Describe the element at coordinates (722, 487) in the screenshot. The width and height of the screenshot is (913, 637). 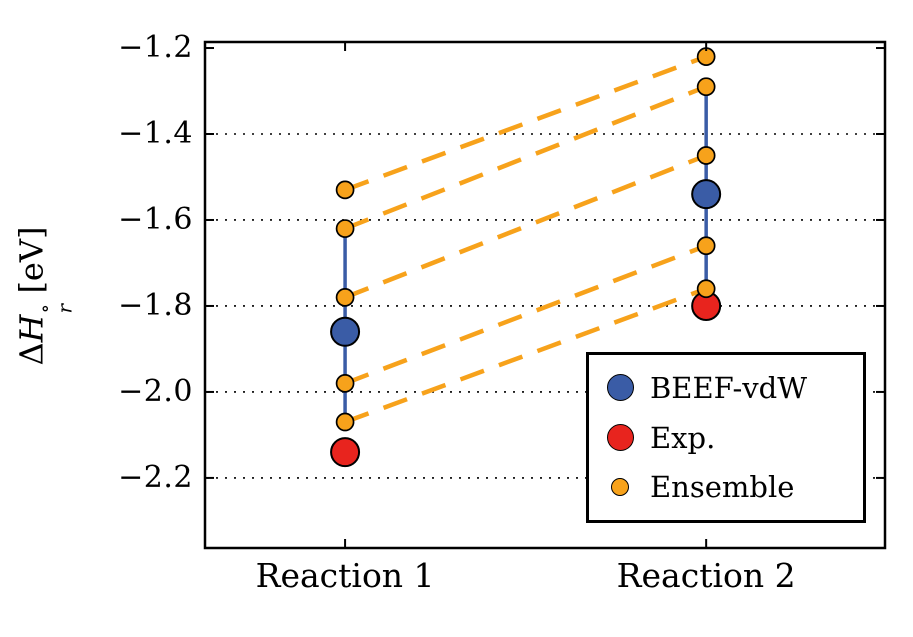
I see `legend-label-ensemble: Ensemble` at that location.